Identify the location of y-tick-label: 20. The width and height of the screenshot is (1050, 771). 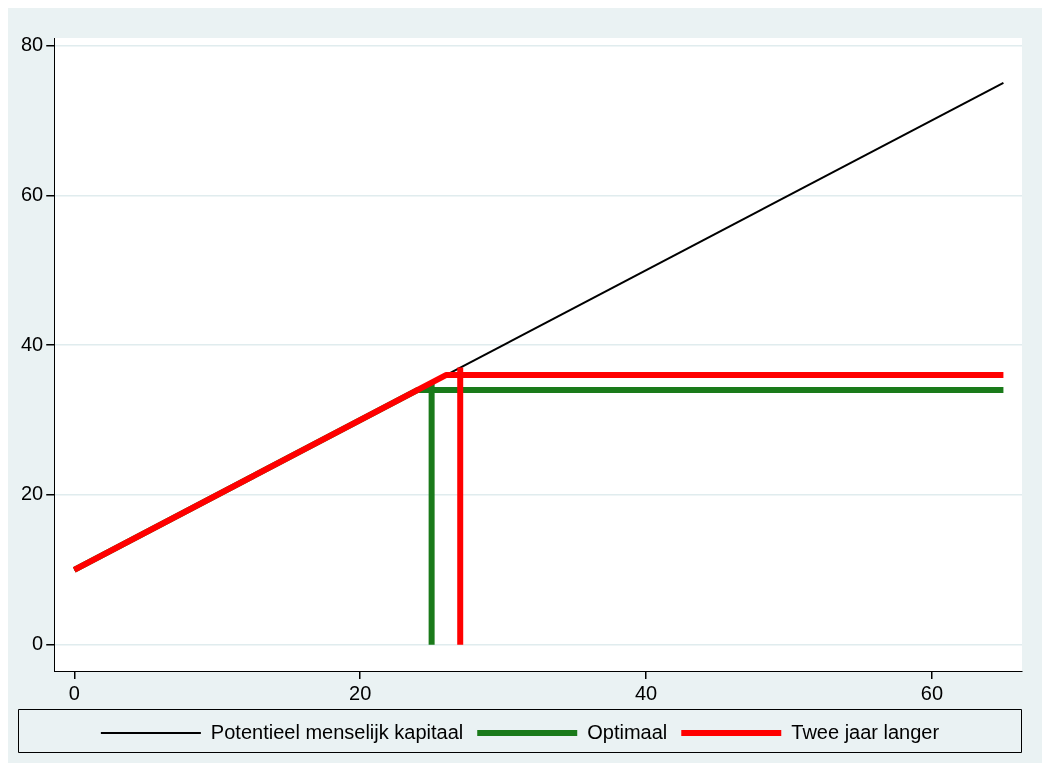
(32, 493).